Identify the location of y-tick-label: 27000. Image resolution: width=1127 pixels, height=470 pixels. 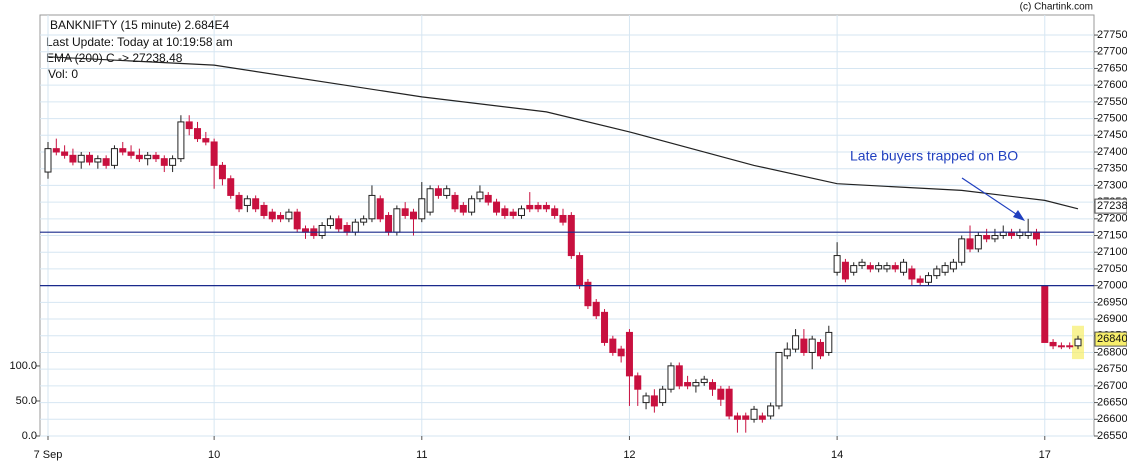
(1112, 286).